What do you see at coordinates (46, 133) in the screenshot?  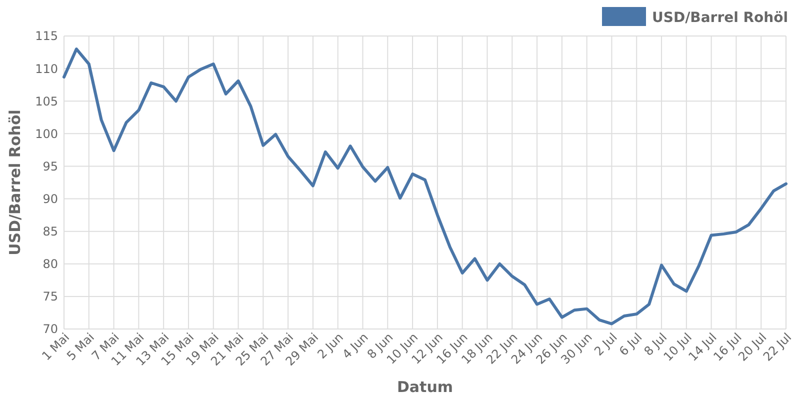 I see `y-tick-label: 100` at bounding box center [46, 133].